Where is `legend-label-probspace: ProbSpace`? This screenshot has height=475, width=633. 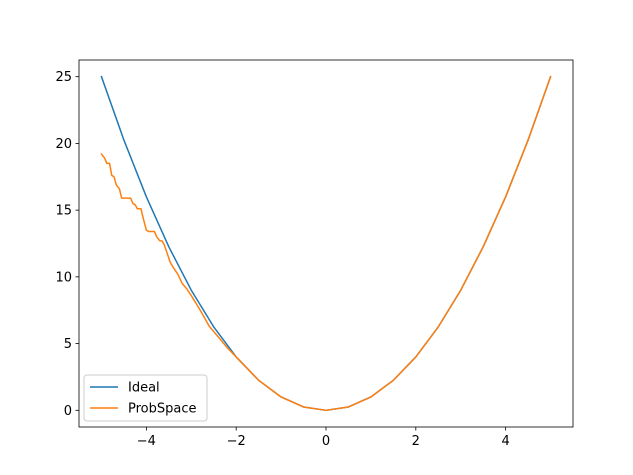 legend-label-probspace: ProbSpace is located at coordinates (162, 409).